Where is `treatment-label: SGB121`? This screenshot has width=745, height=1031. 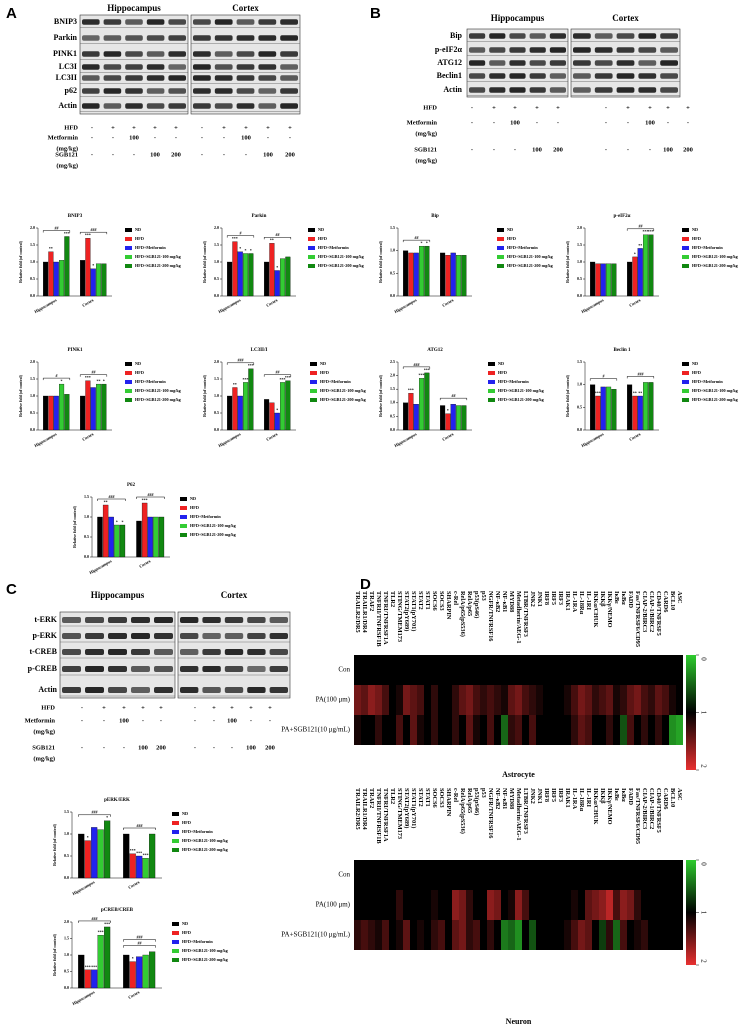
treatment-label: SGB121 is located at coordinates (425, 149).